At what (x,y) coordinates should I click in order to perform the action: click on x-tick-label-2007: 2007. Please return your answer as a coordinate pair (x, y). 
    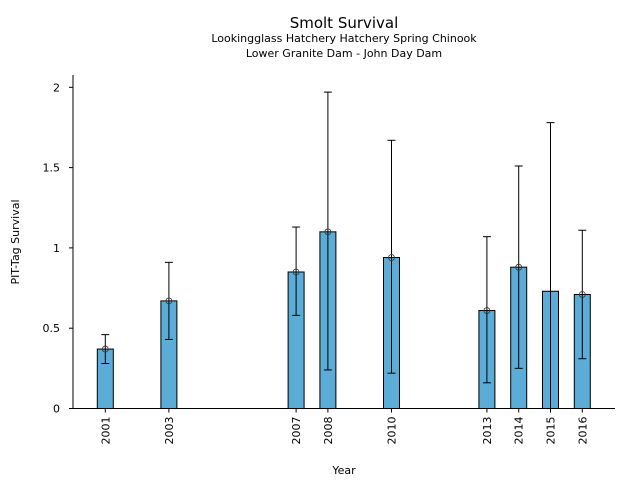
    Looking at the image, I should click on (296, 431).